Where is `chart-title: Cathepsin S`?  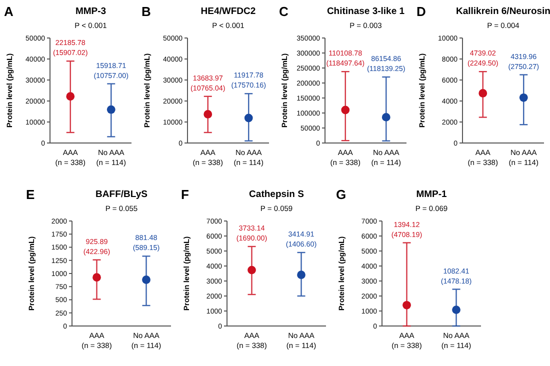
chart-title: Cathepsin S is located at coordinates (276, 194).